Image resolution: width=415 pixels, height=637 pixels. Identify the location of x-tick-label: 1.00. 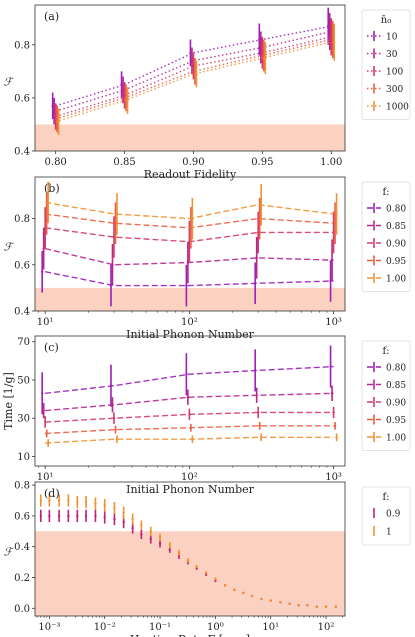
(331, 162).